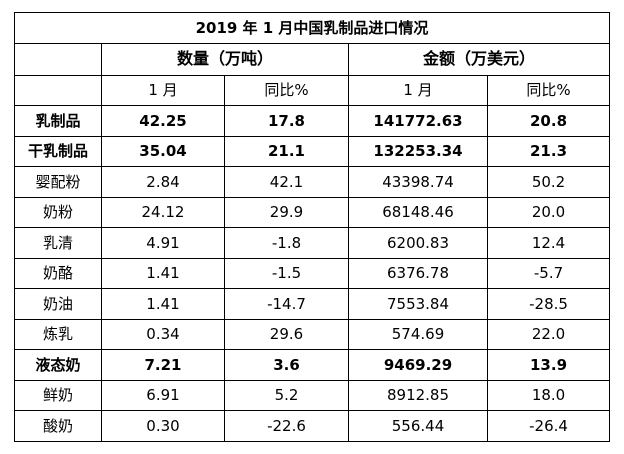  Describe the element at coordinates (163, 243) in the screenshot. I see `quantity-cell: 4.91` at that location.